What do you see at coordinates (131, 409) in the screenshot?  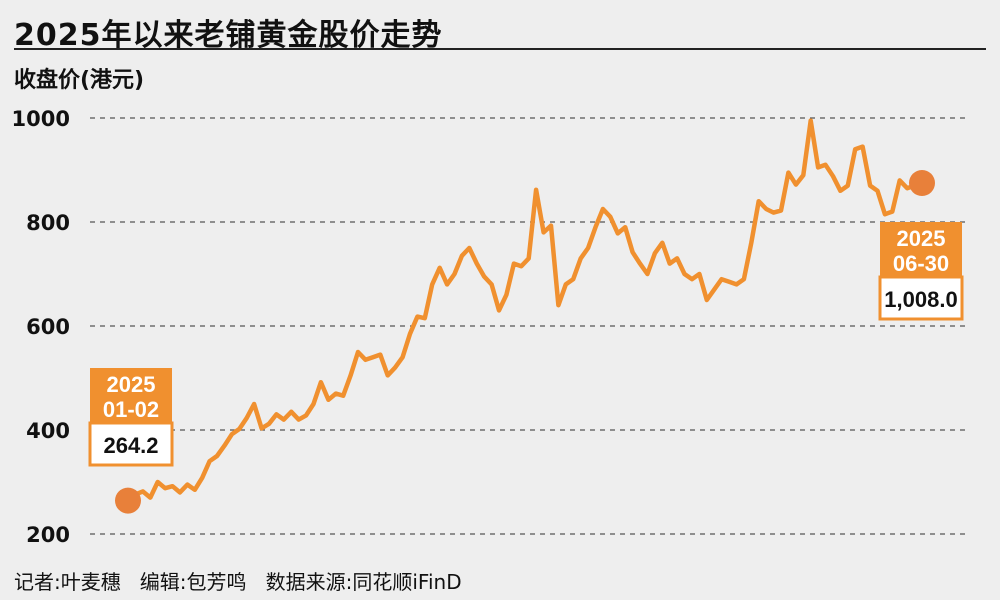 I see `callout-month-day-1: 01-02` at bounding box center [131, 409].